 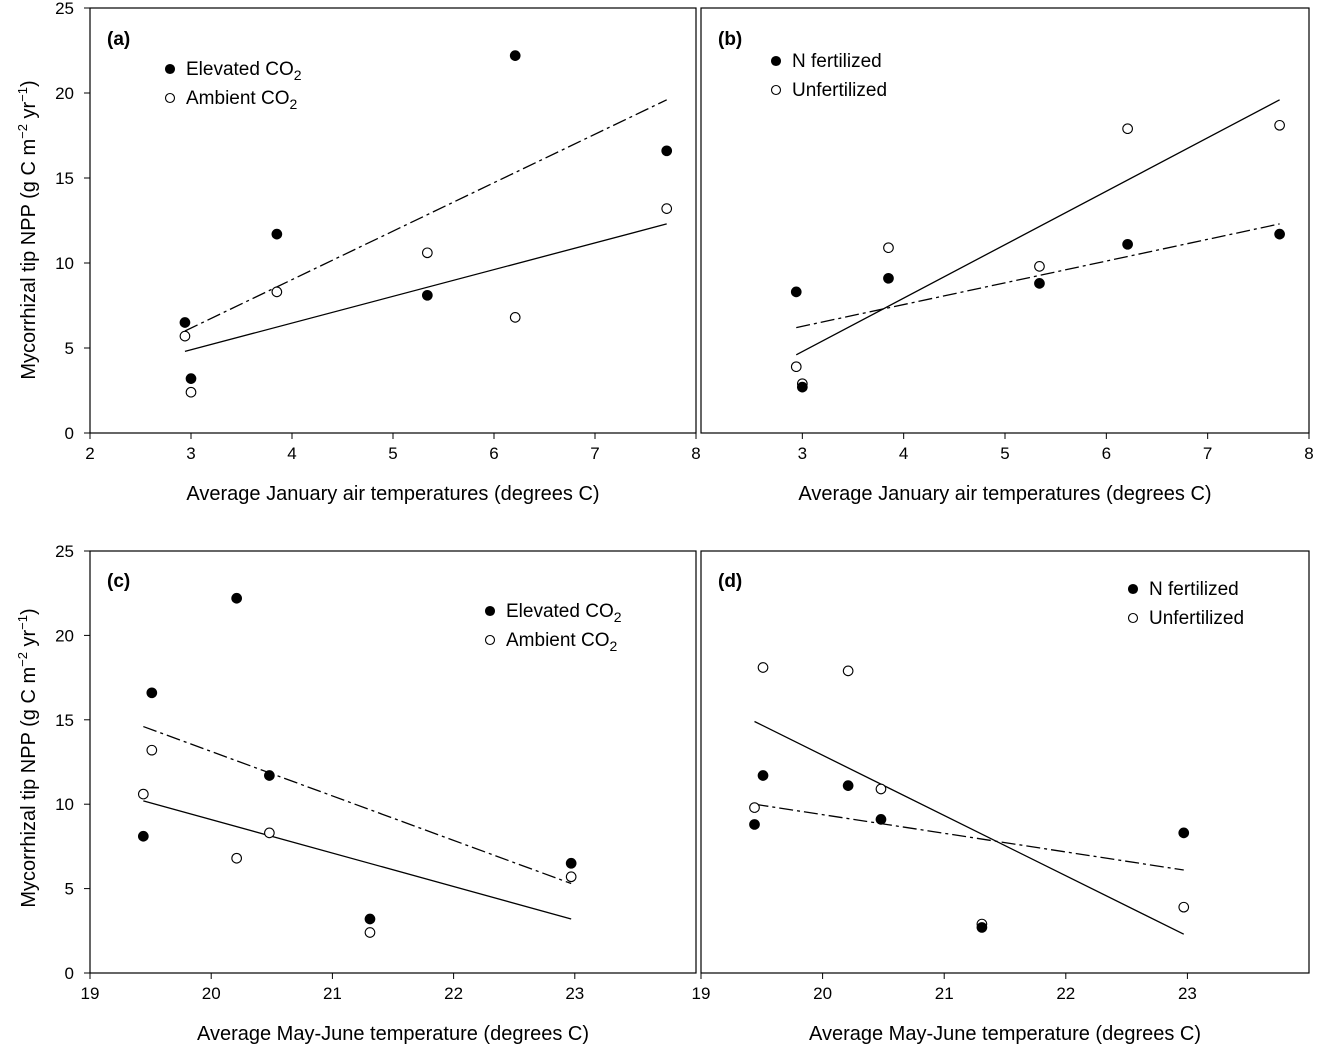 I want to click on panel-label: (d), so click(x=730, y=581).